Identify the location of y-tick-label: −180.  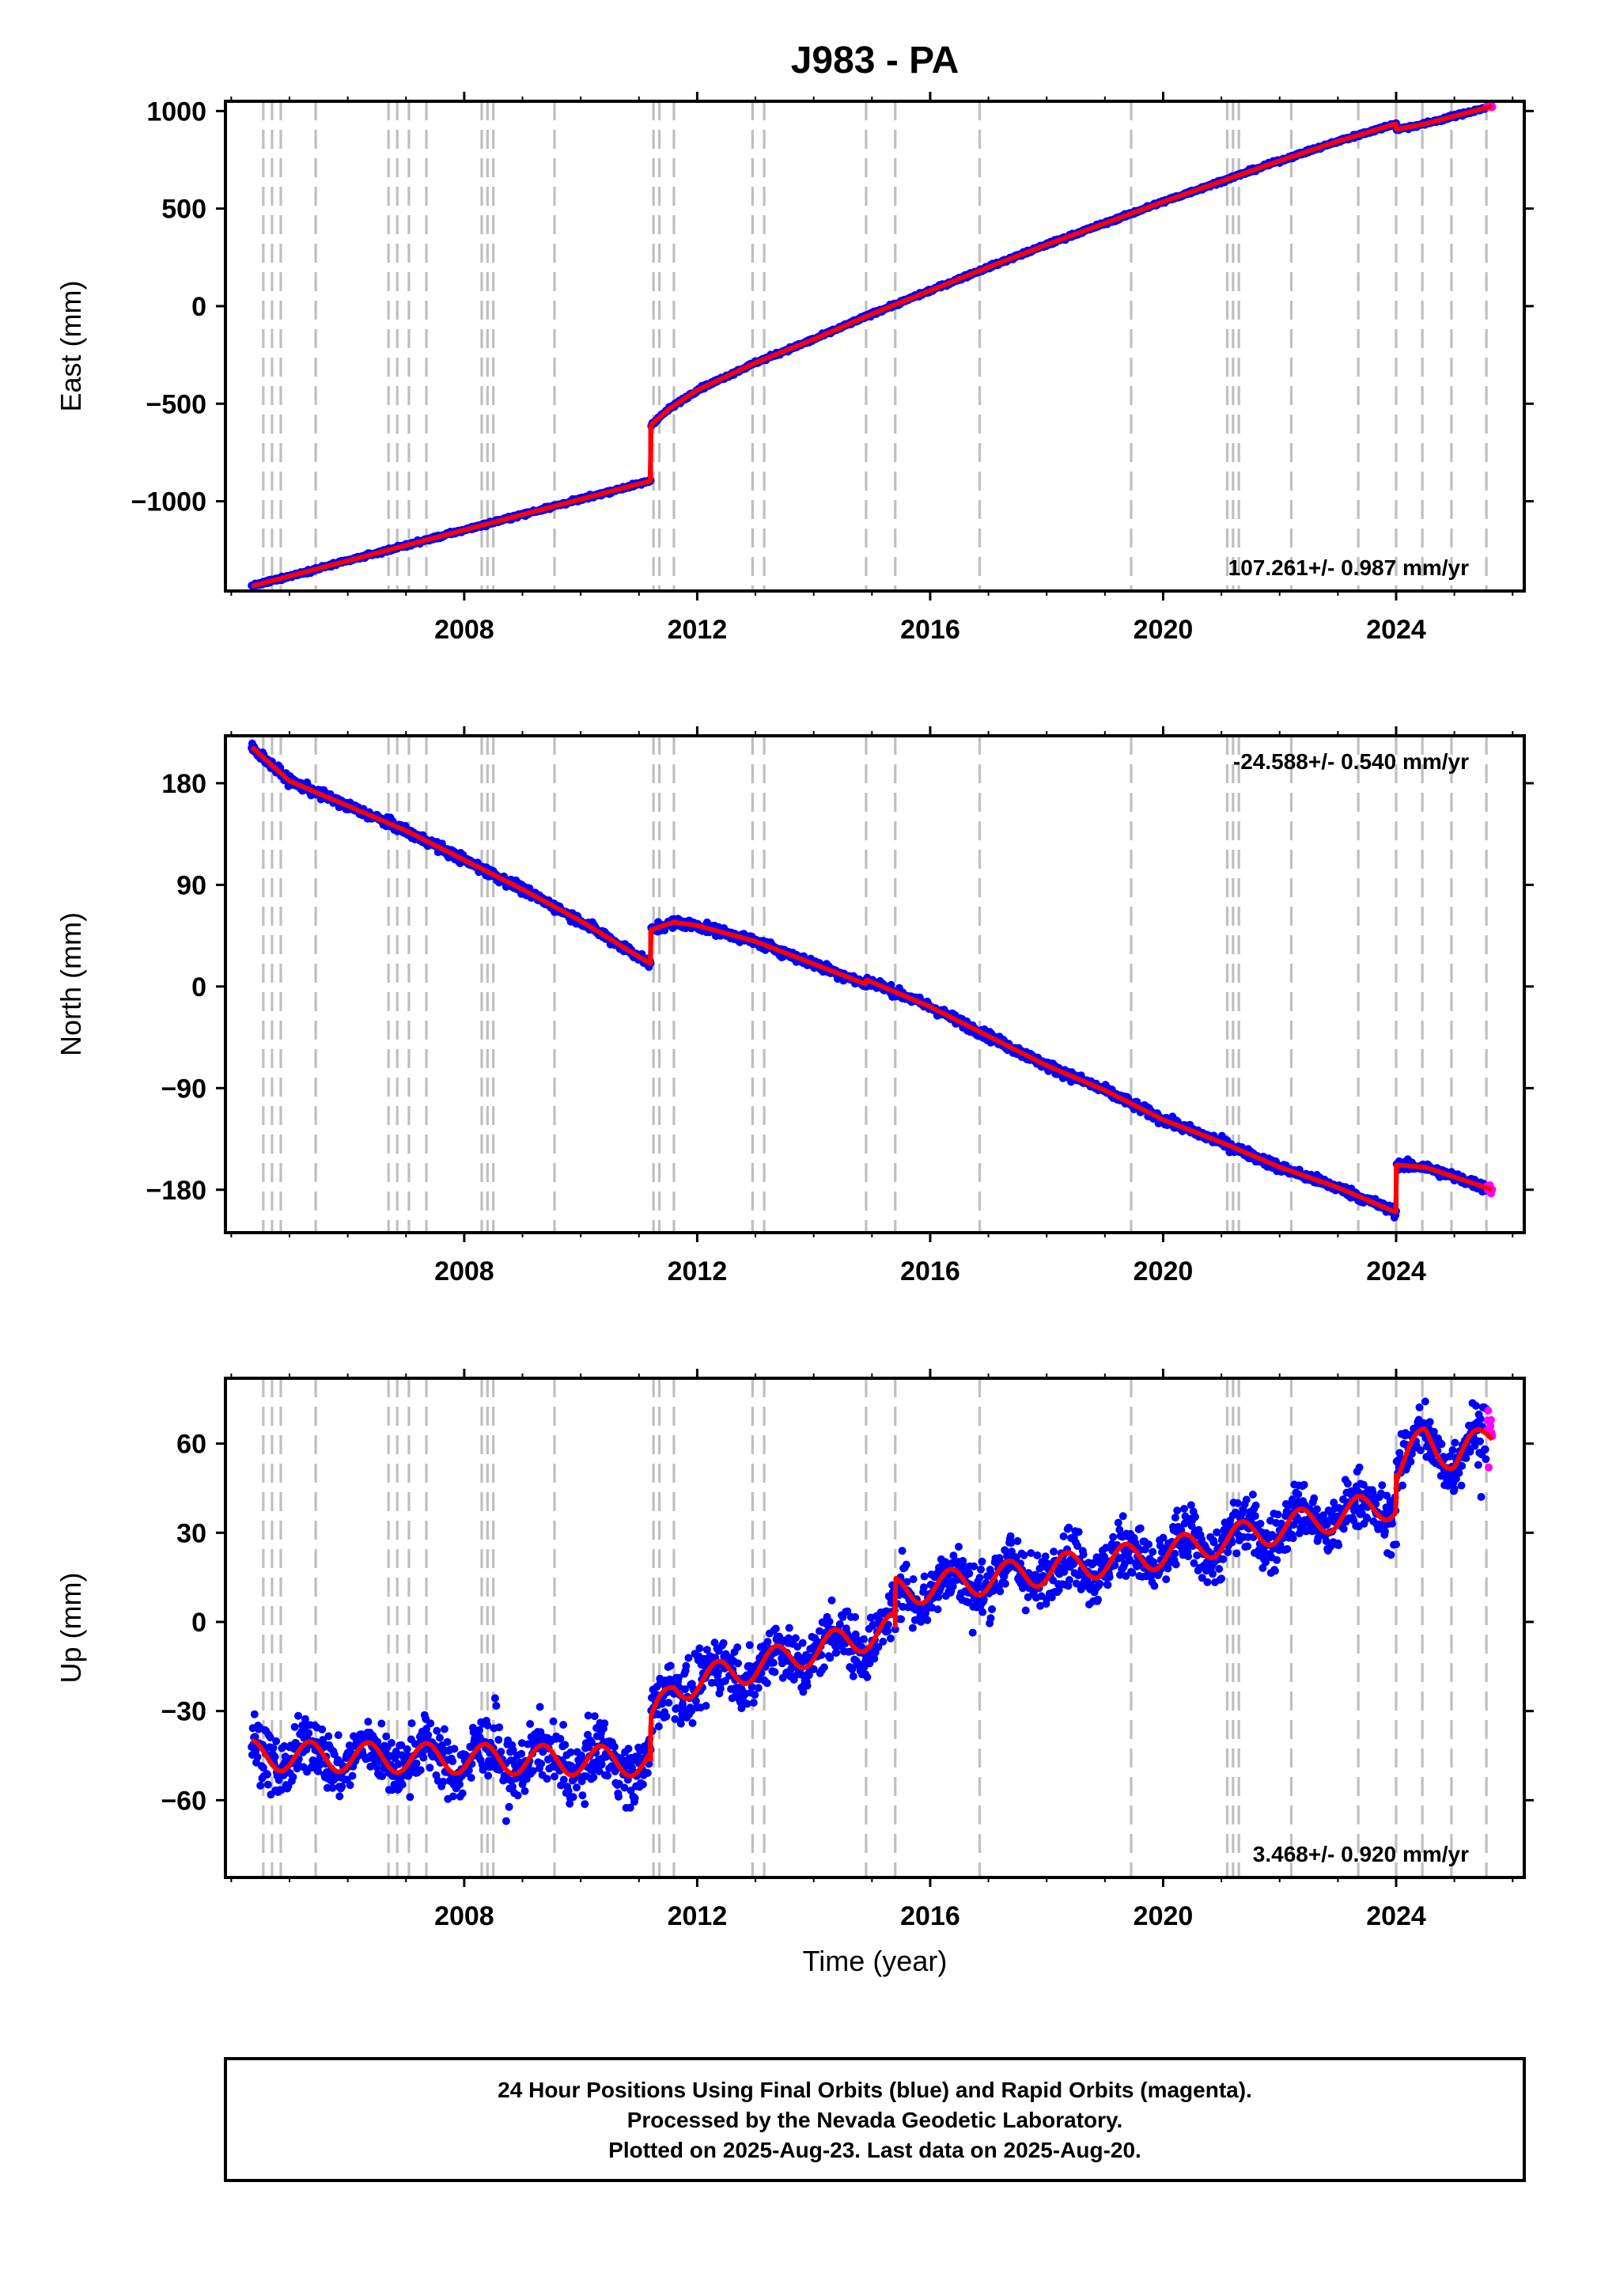
(176, 1191).